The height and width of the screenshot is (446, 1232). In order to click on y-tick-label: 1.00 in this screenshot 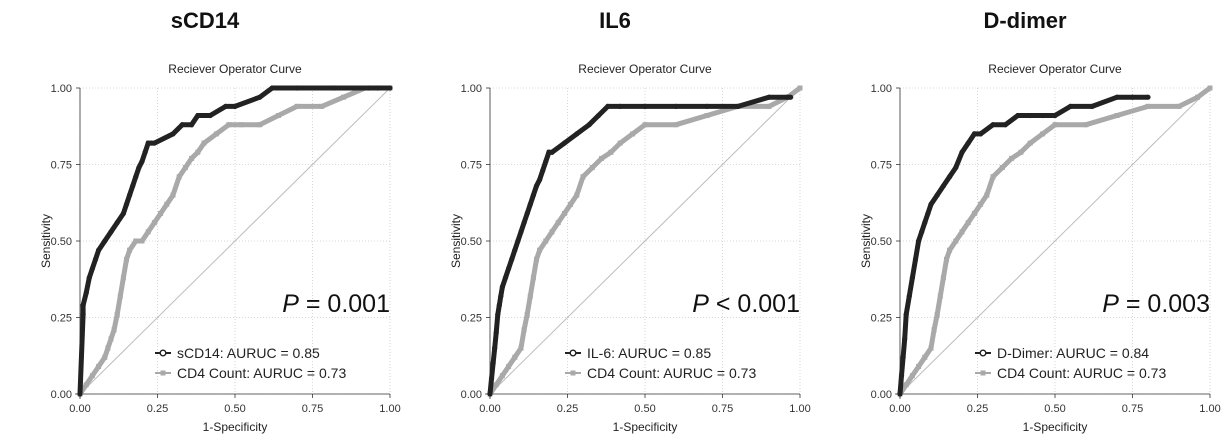, I will do `click(61, 89)`.